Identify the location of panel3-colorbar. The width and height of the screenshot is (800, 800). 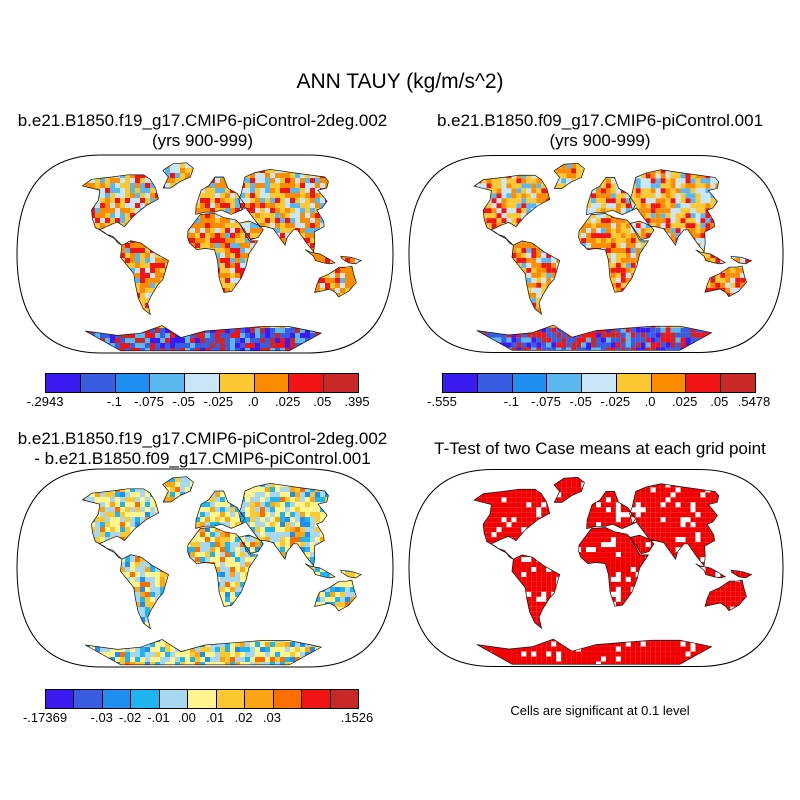
(202, 699).